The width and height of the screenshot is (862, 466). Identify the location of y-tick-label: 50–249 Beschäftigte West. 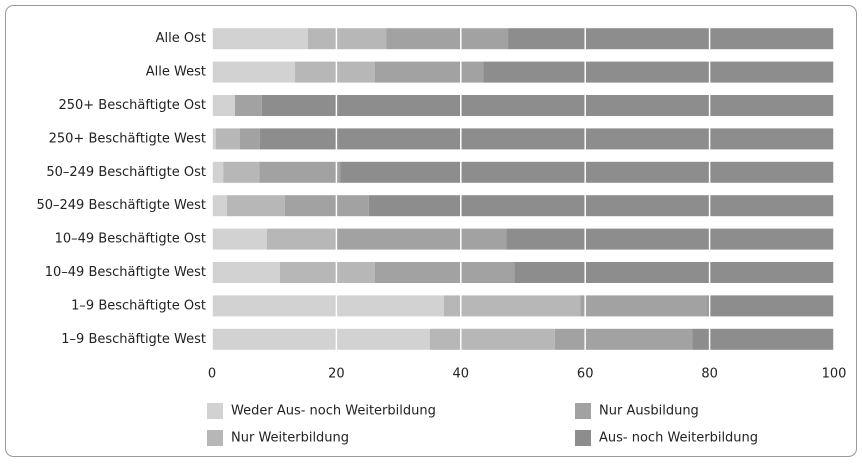
(121, 205).